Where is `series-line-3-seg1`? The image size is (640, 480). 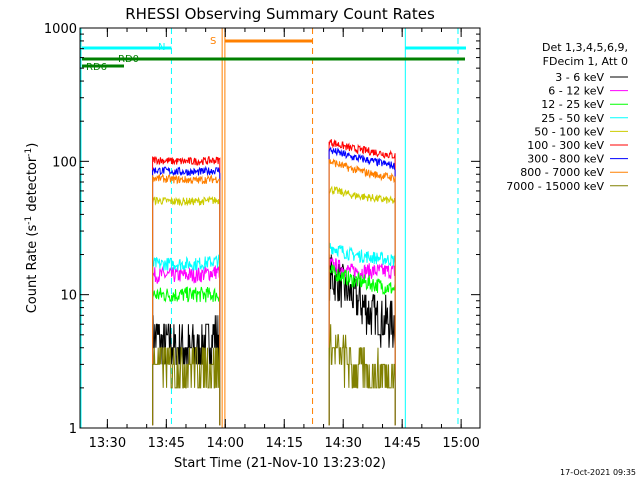
series-line-3-seg1 is located at coordinates (186, 340).